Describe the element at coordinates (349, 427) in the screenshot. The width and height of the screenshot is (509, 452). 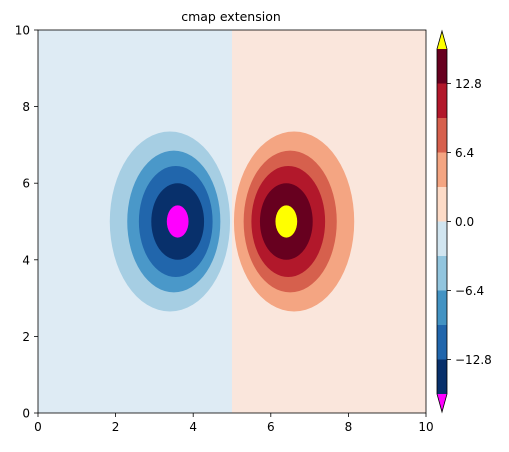
I see `x-tick-label: 8` at that location.